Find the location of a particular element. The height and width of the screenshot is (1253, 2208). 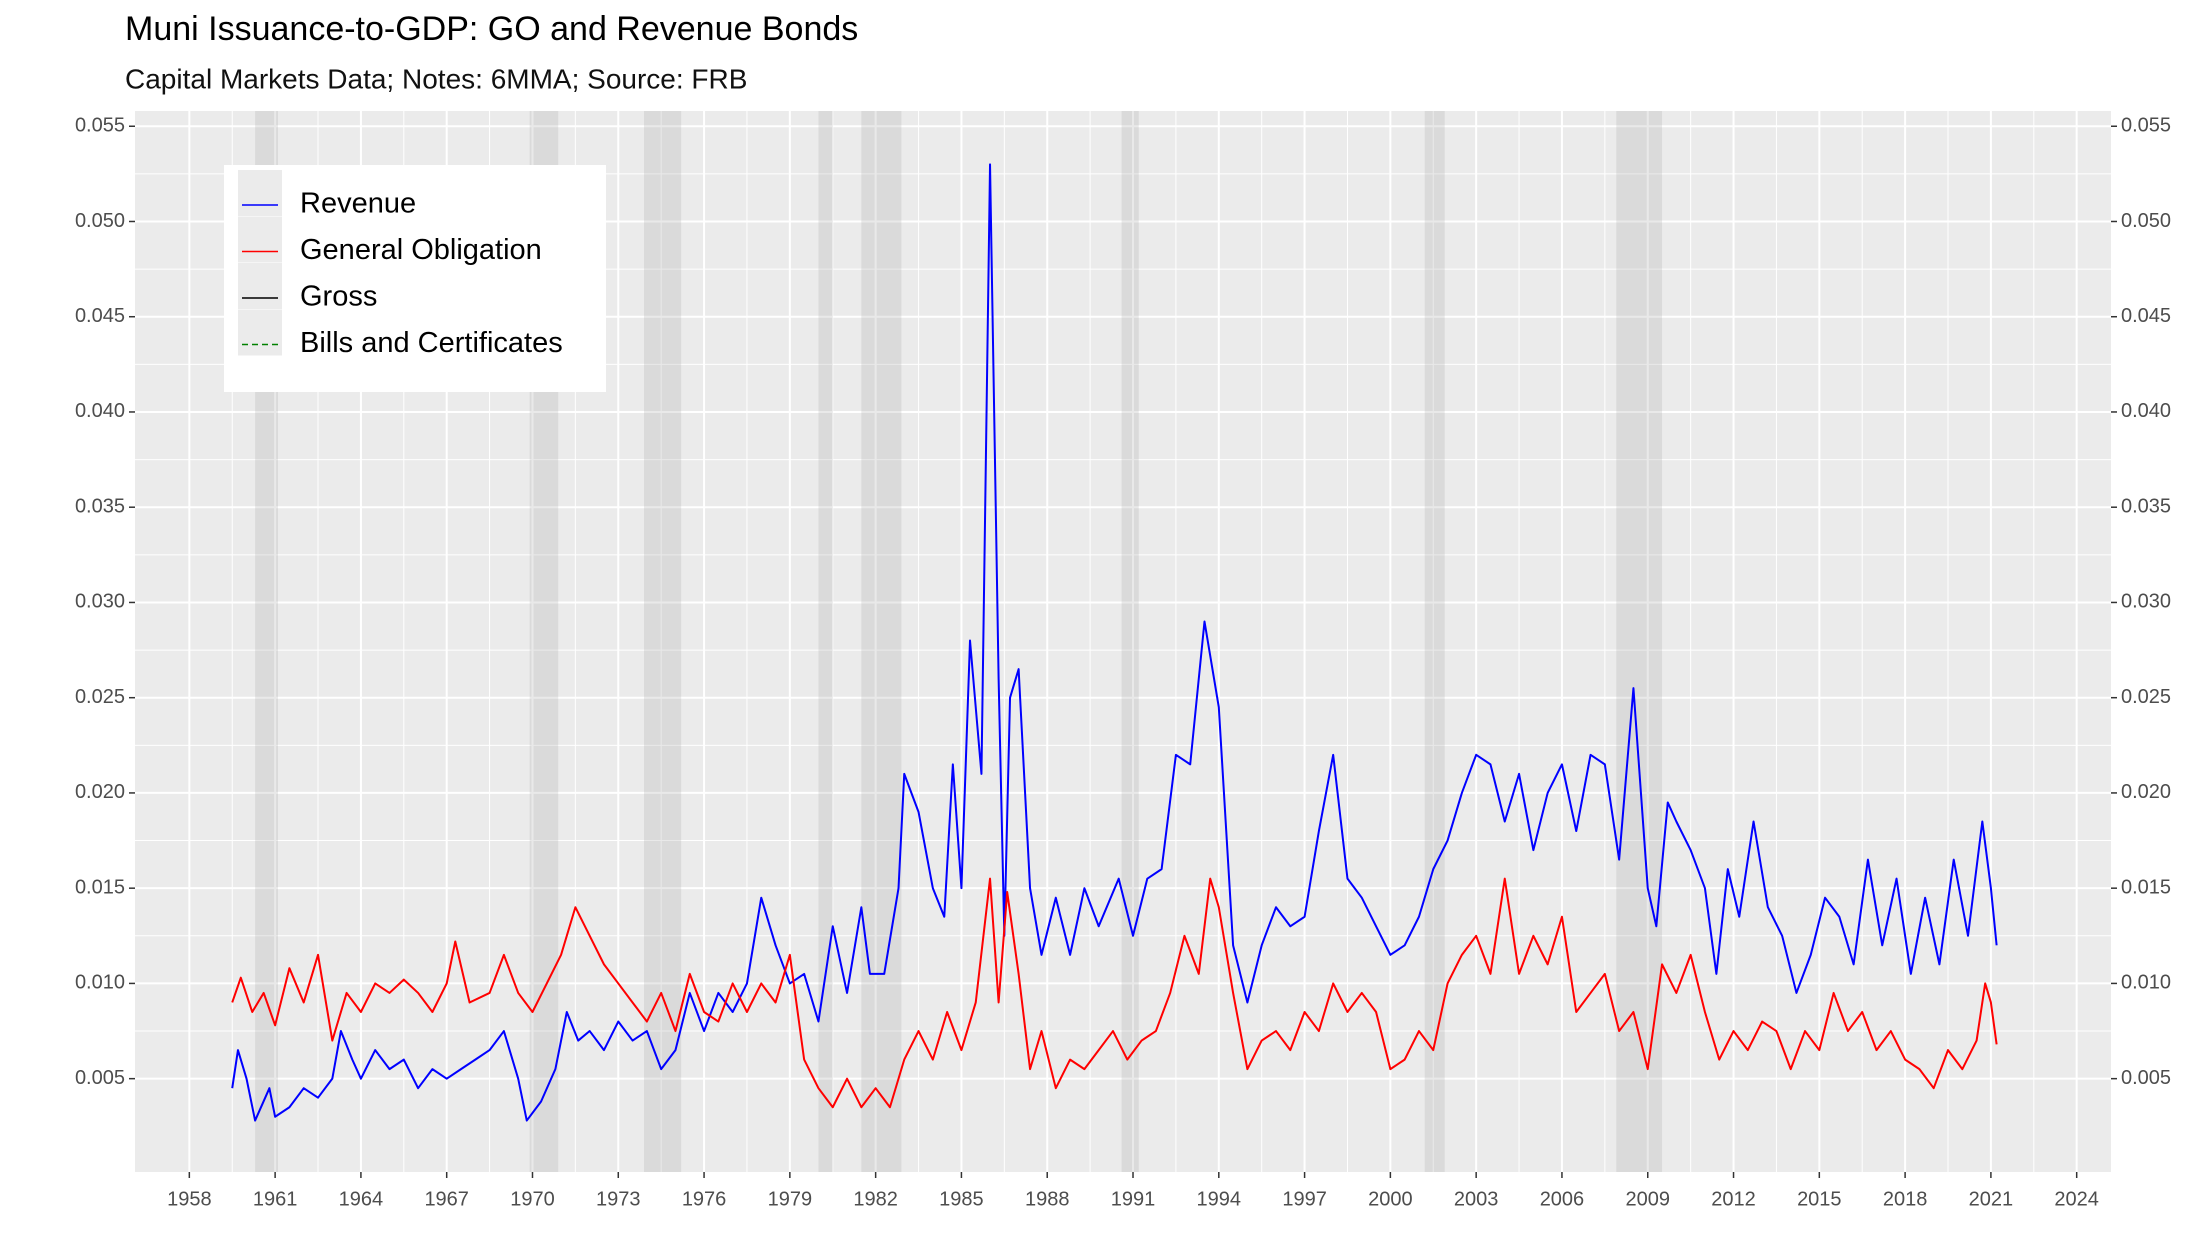

x-tick-label: 1964 is located at coordinates (361, 1199).